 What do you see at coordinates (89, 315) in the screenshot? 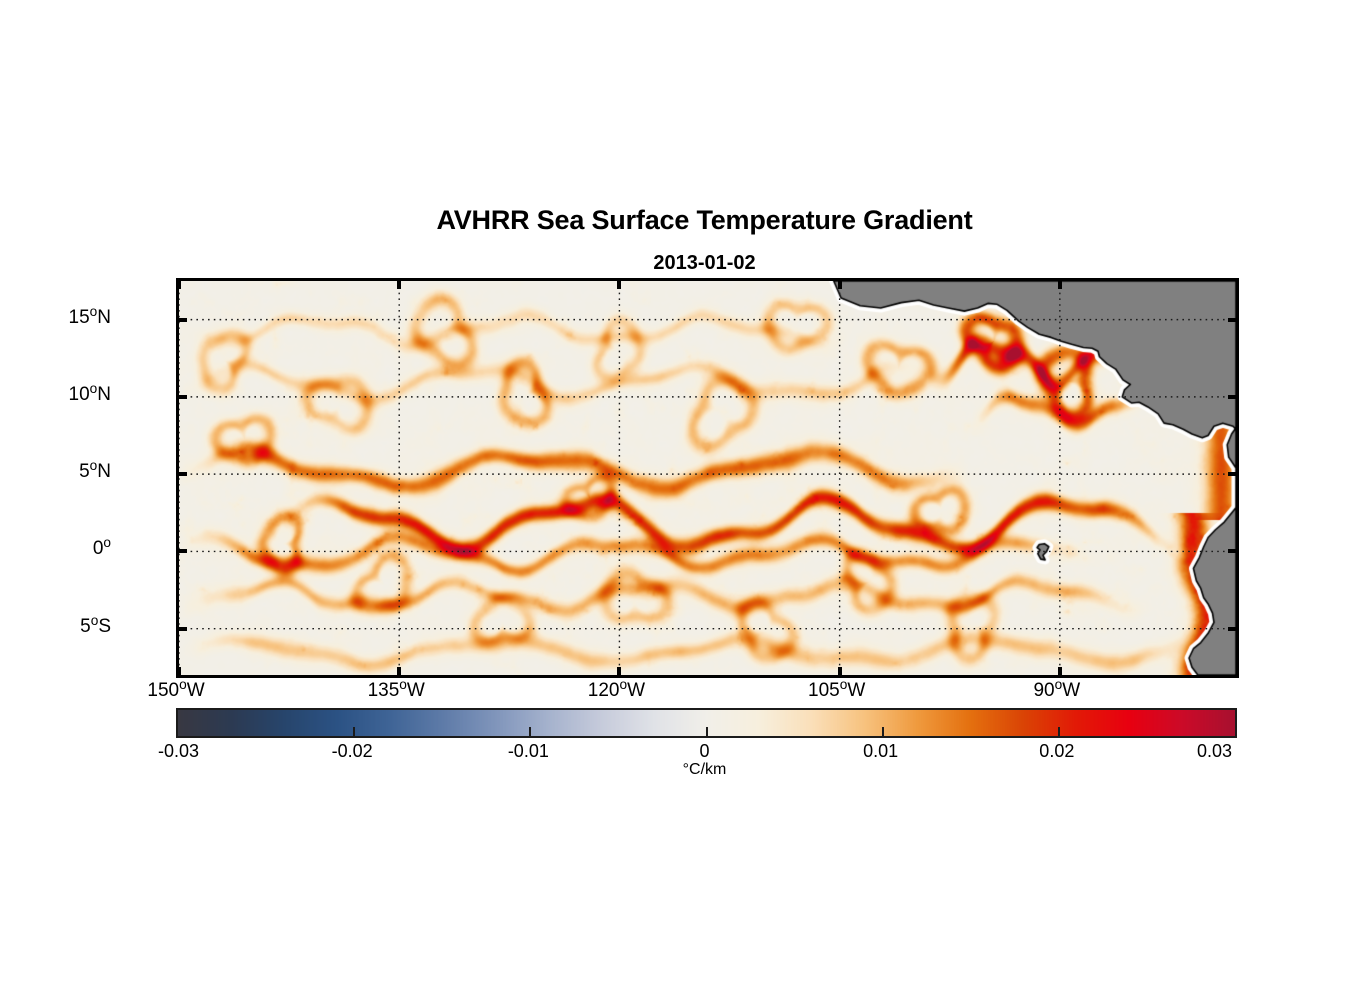
I see `y-axis-tick-label: 15oN` at bounding box center [89, 315].